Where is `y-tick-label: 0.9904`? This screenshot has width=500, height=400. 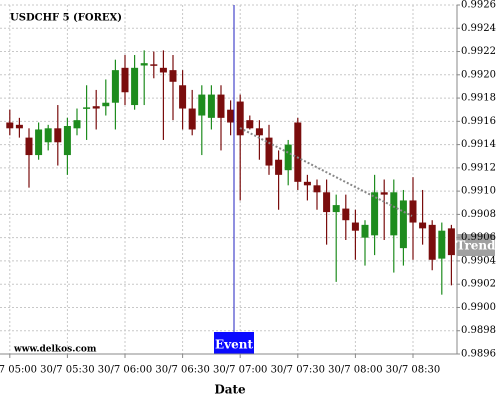 y-tick-label: 0.9904 is located at coordinates (478, 260).